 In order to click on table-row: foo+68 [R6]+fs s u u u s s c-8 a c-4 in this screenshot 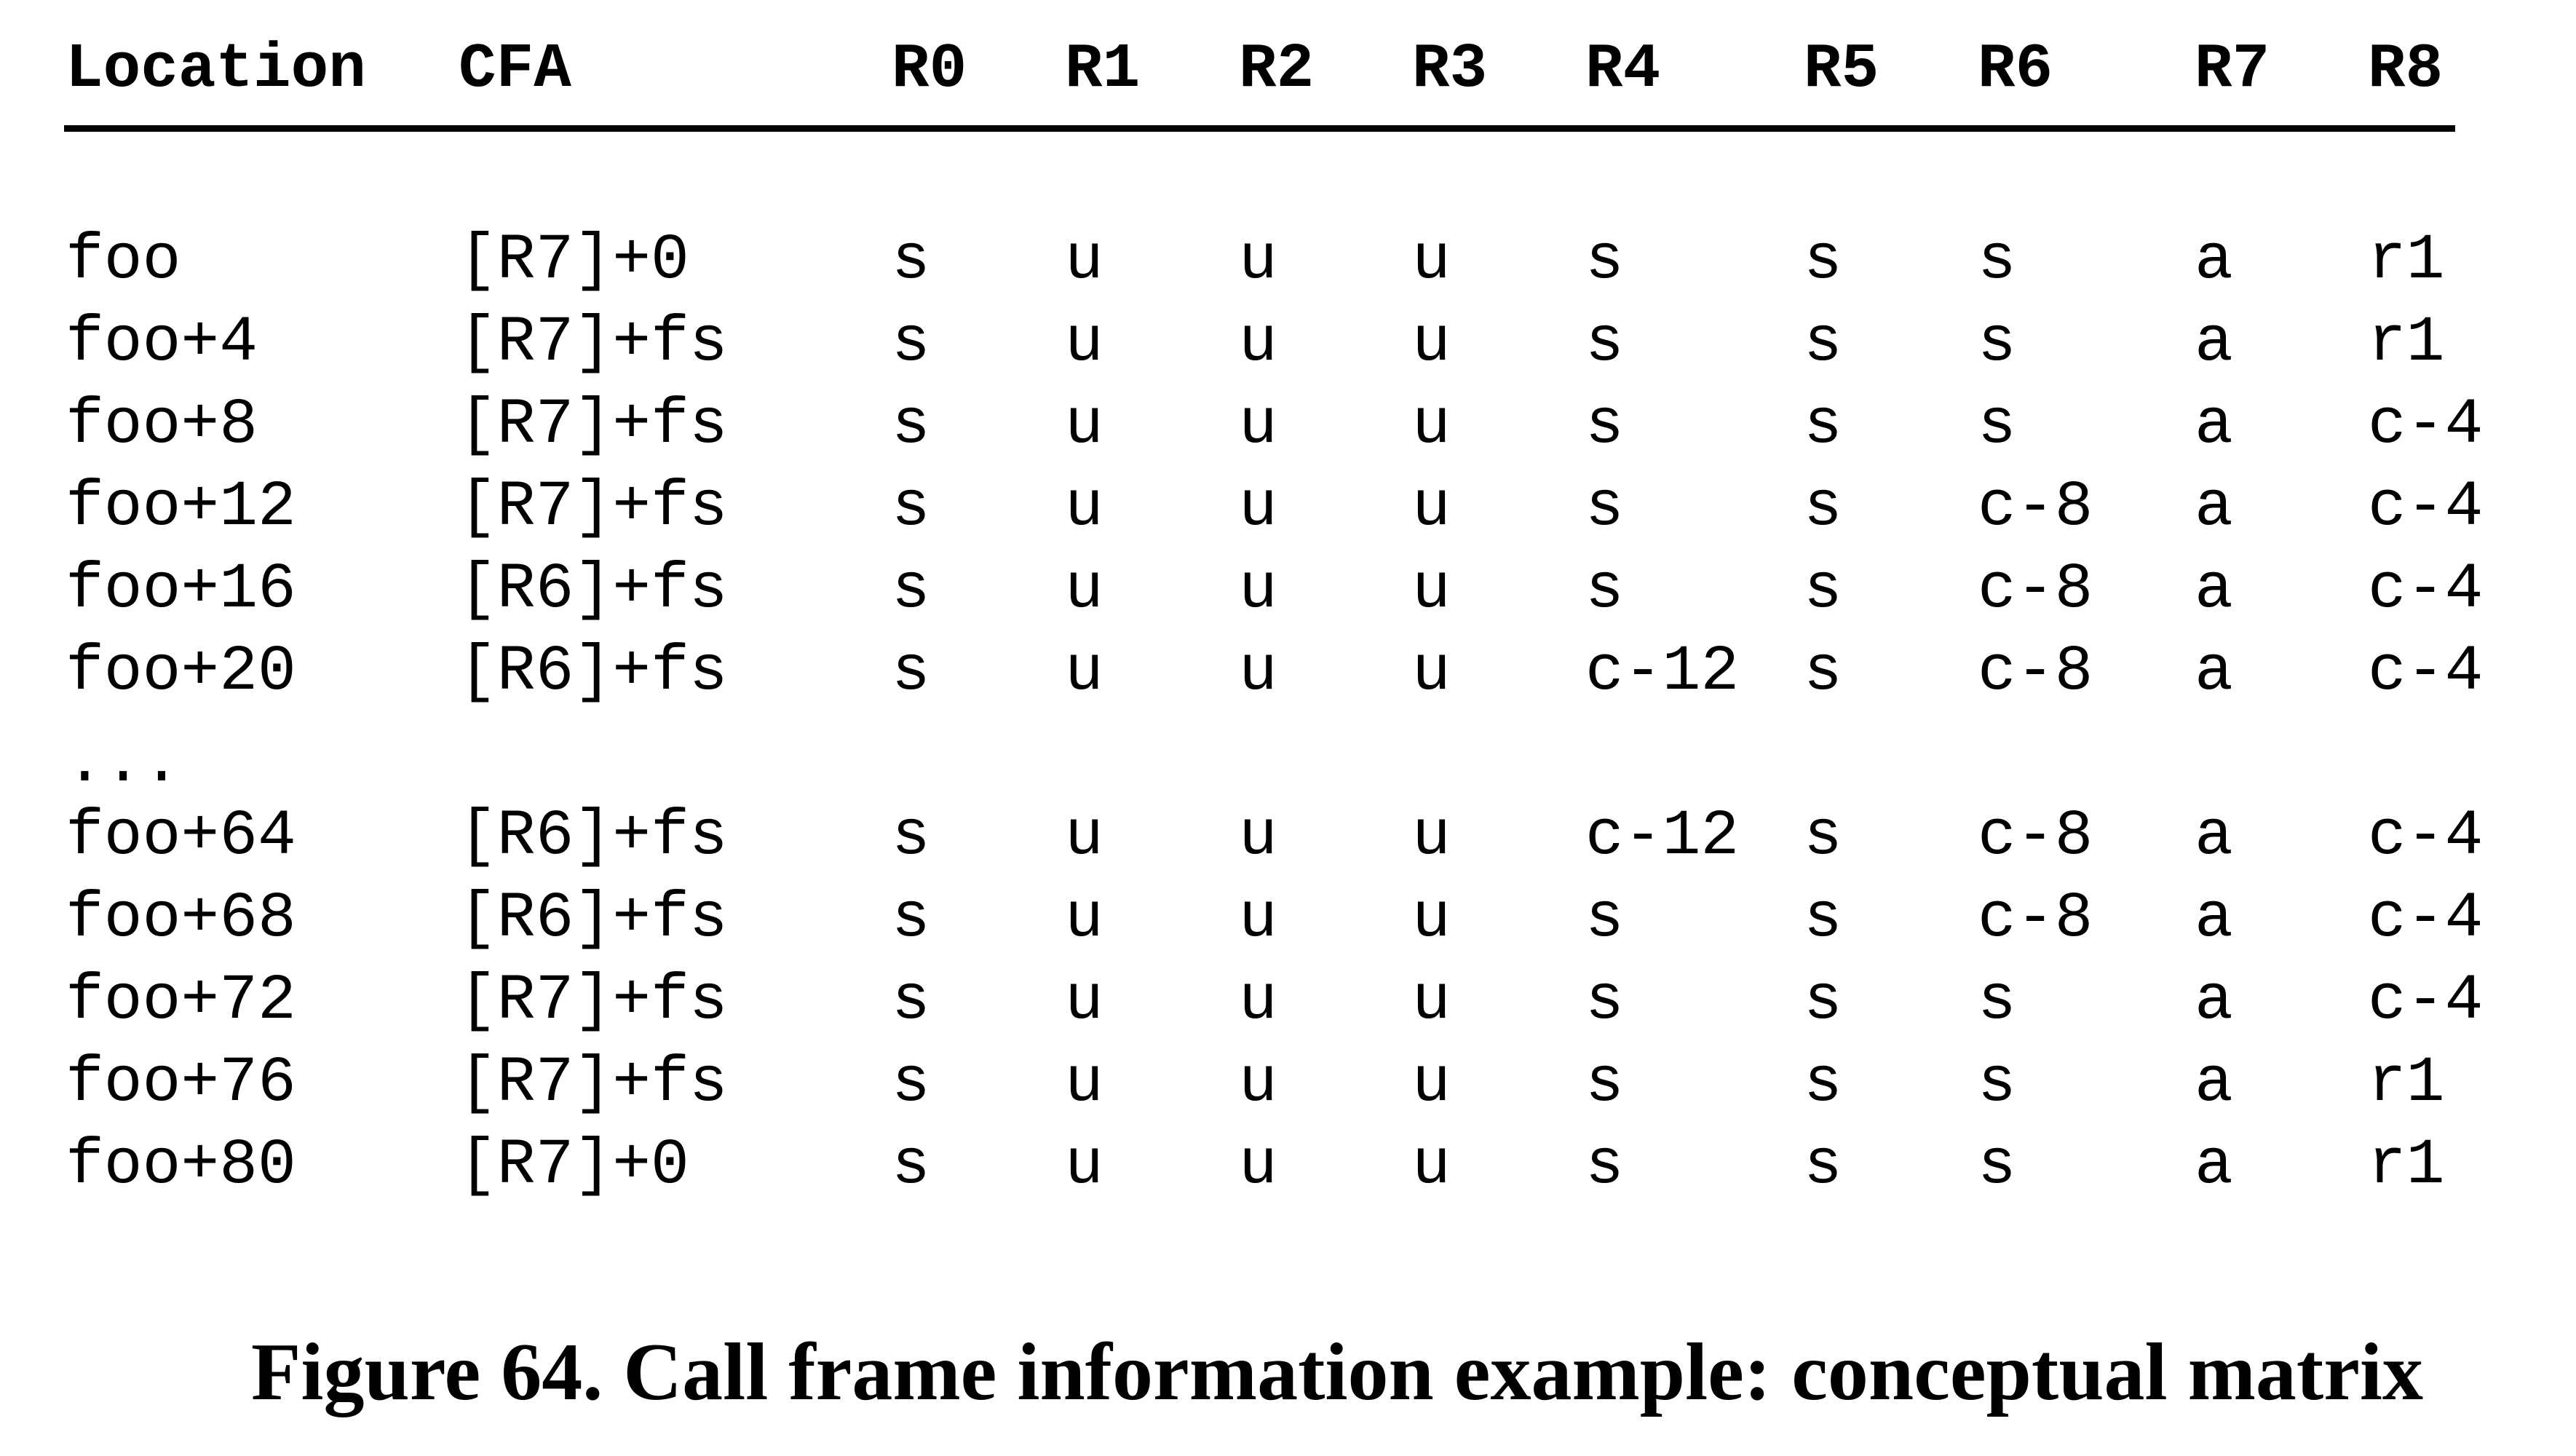, I will do `click(1288, 919)`.